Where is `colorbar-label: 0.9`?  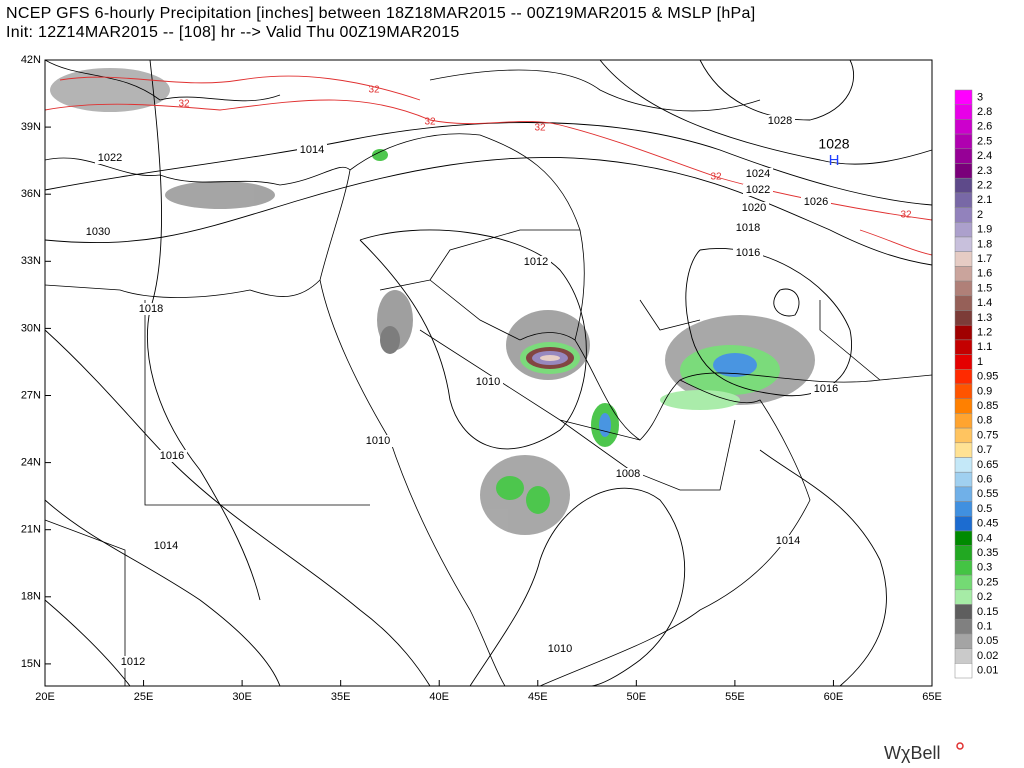
colorbar-label: 0.9 is located at coordinates (984, 391).